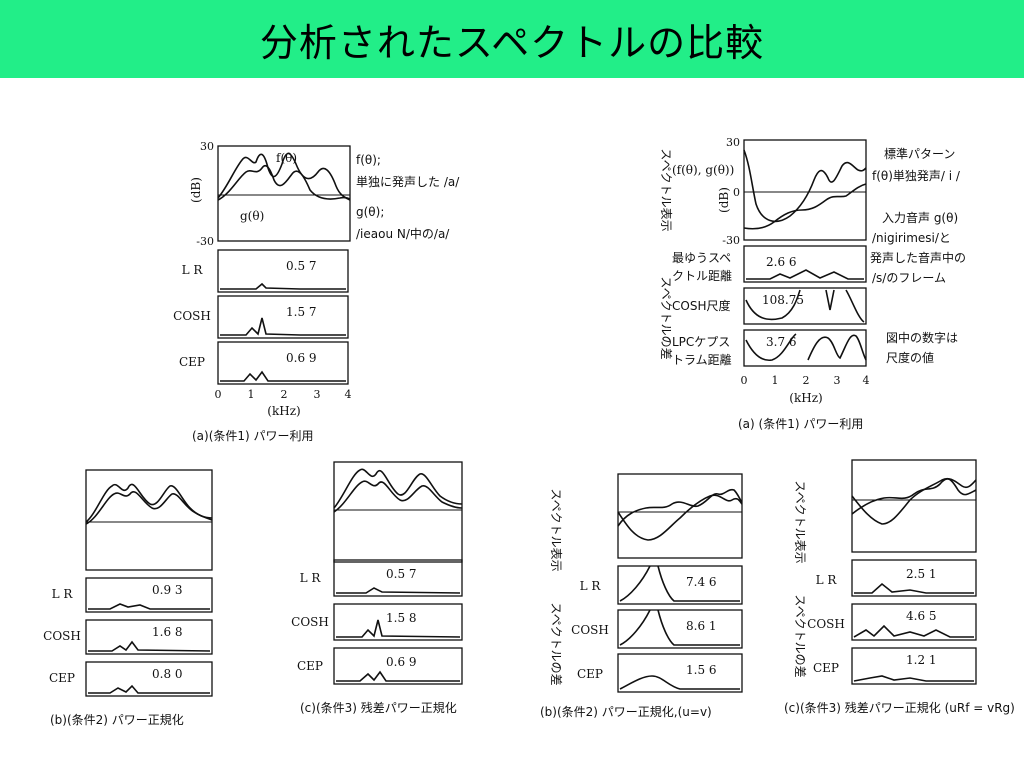 The image size is (1024, 768). What do you see at coordinates (63, 594) in the screenshot?
I see `row-label-lr-b-left: L R` at bounding box center [63, 594].